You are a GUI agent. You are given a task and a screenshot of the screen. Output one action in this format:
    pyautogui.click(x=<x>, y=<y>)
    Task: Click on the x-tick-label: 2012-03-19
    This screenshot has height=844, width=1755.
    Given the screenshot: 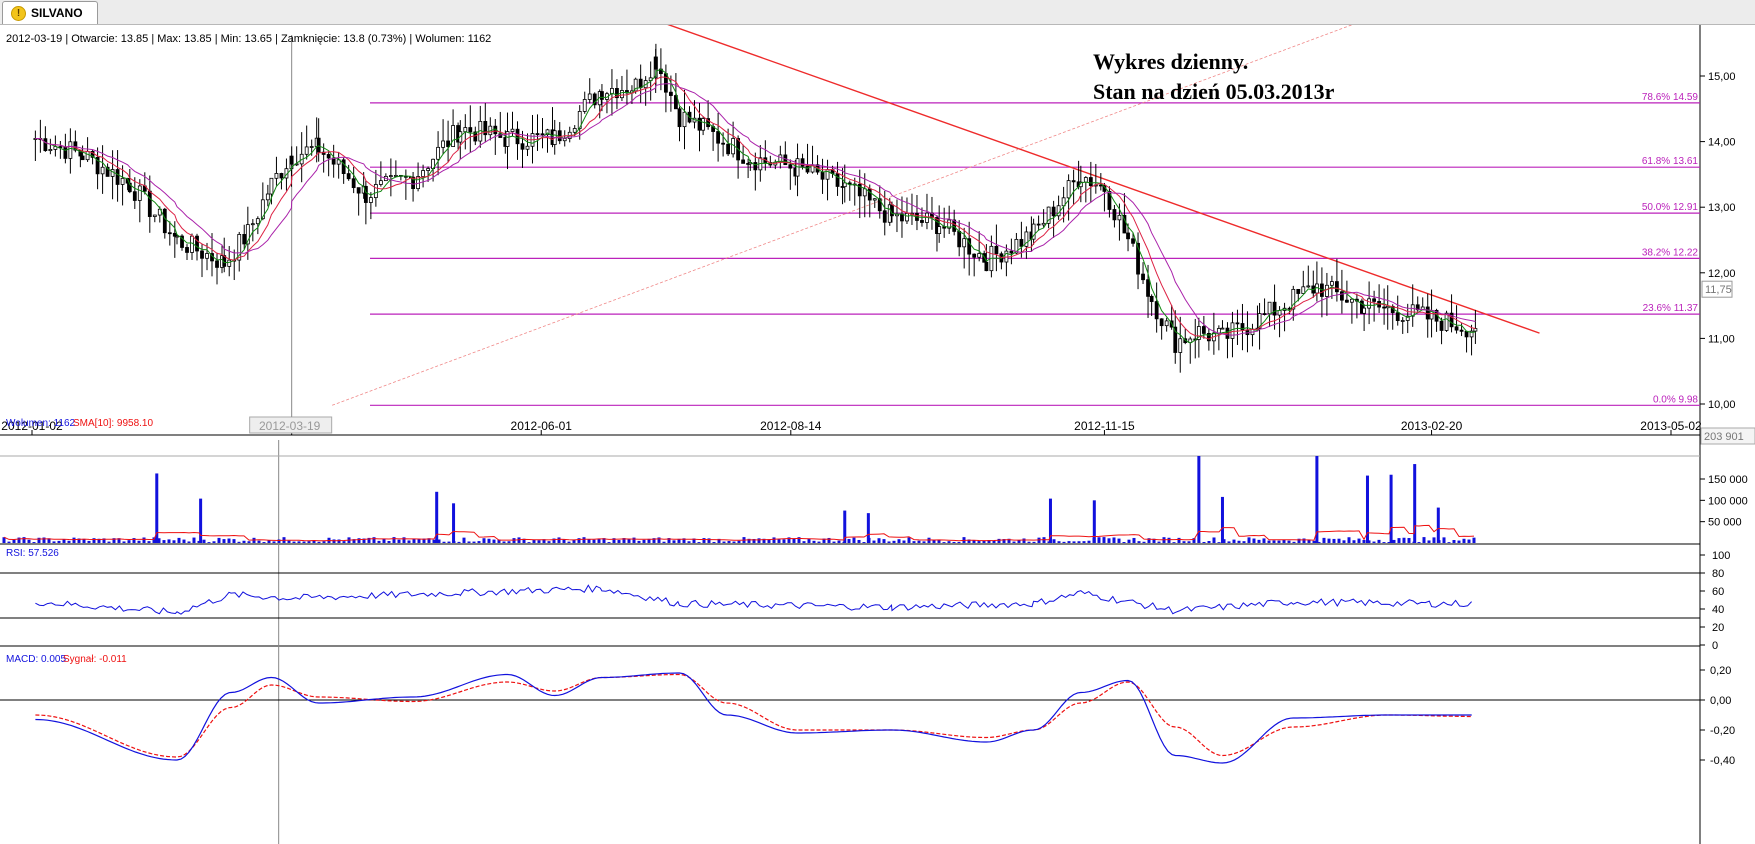 What is the action you would take?
    pyautogui.click(x=290, y=426)
    